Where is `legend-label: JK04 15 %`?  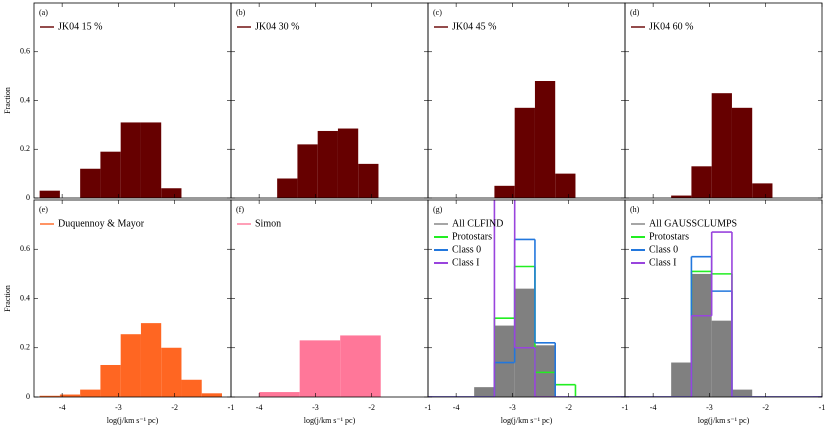 legend-label: JK04 15 % is located at coordinates (80, 26).